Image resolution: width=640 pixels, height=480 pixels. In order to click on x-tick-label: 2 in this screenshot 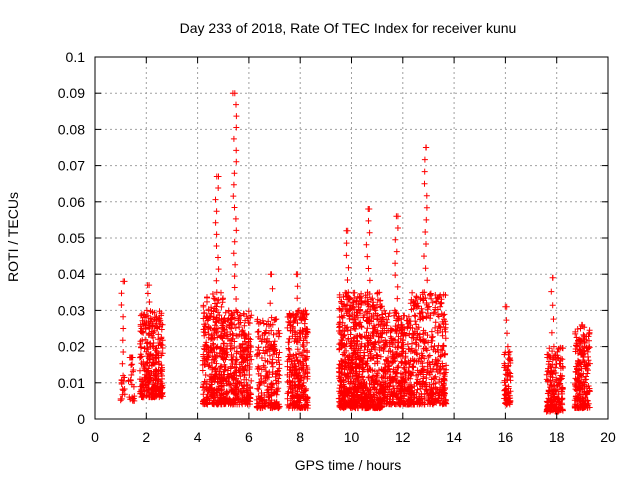, I will do `click(146, 437)`.